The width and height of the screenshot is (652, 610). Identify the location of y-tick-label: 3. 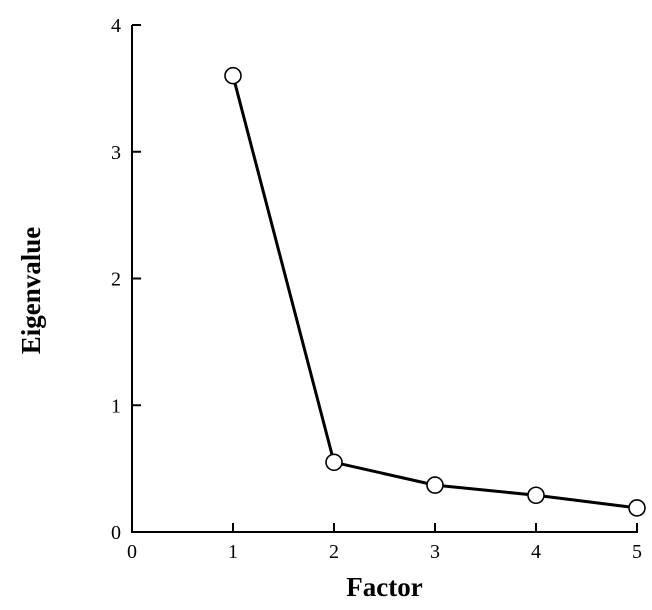
(116, 153).